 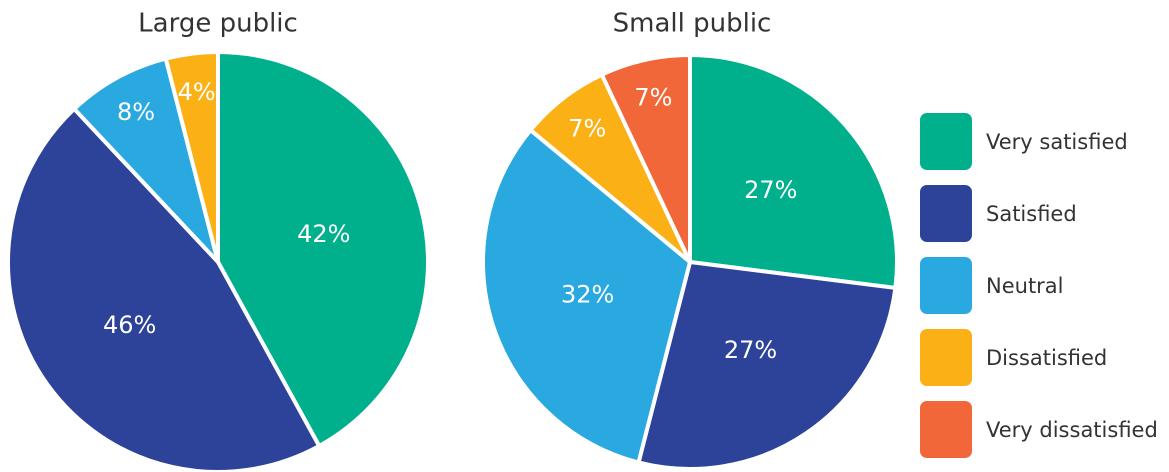 I want to click on data-label: 46%, so click(x=129, y=325).